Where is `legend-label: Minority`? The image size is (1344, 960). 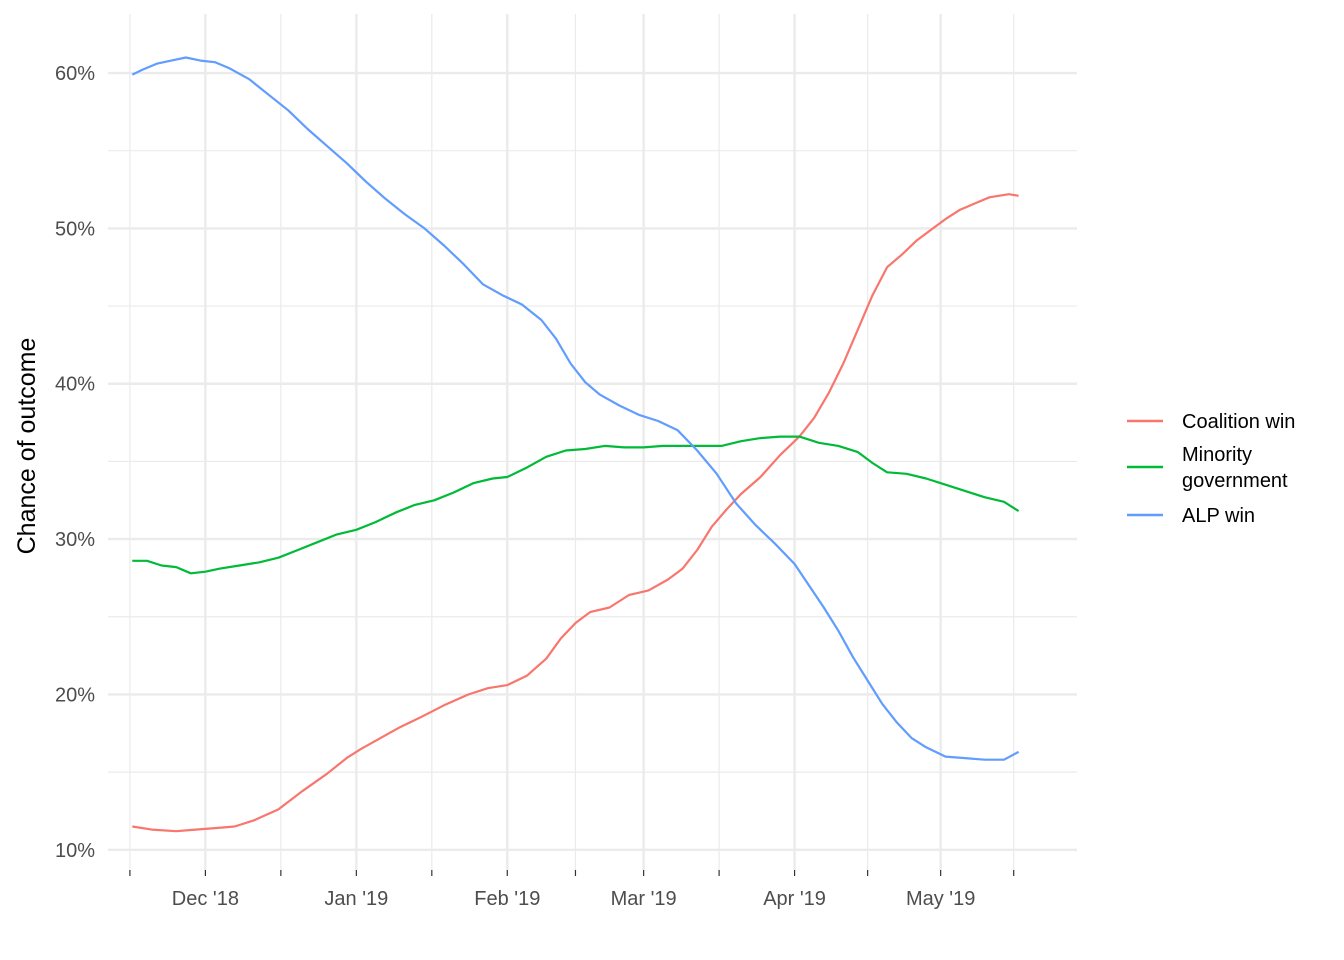
legend-label: Minority is located at coordinates (1217, 455).